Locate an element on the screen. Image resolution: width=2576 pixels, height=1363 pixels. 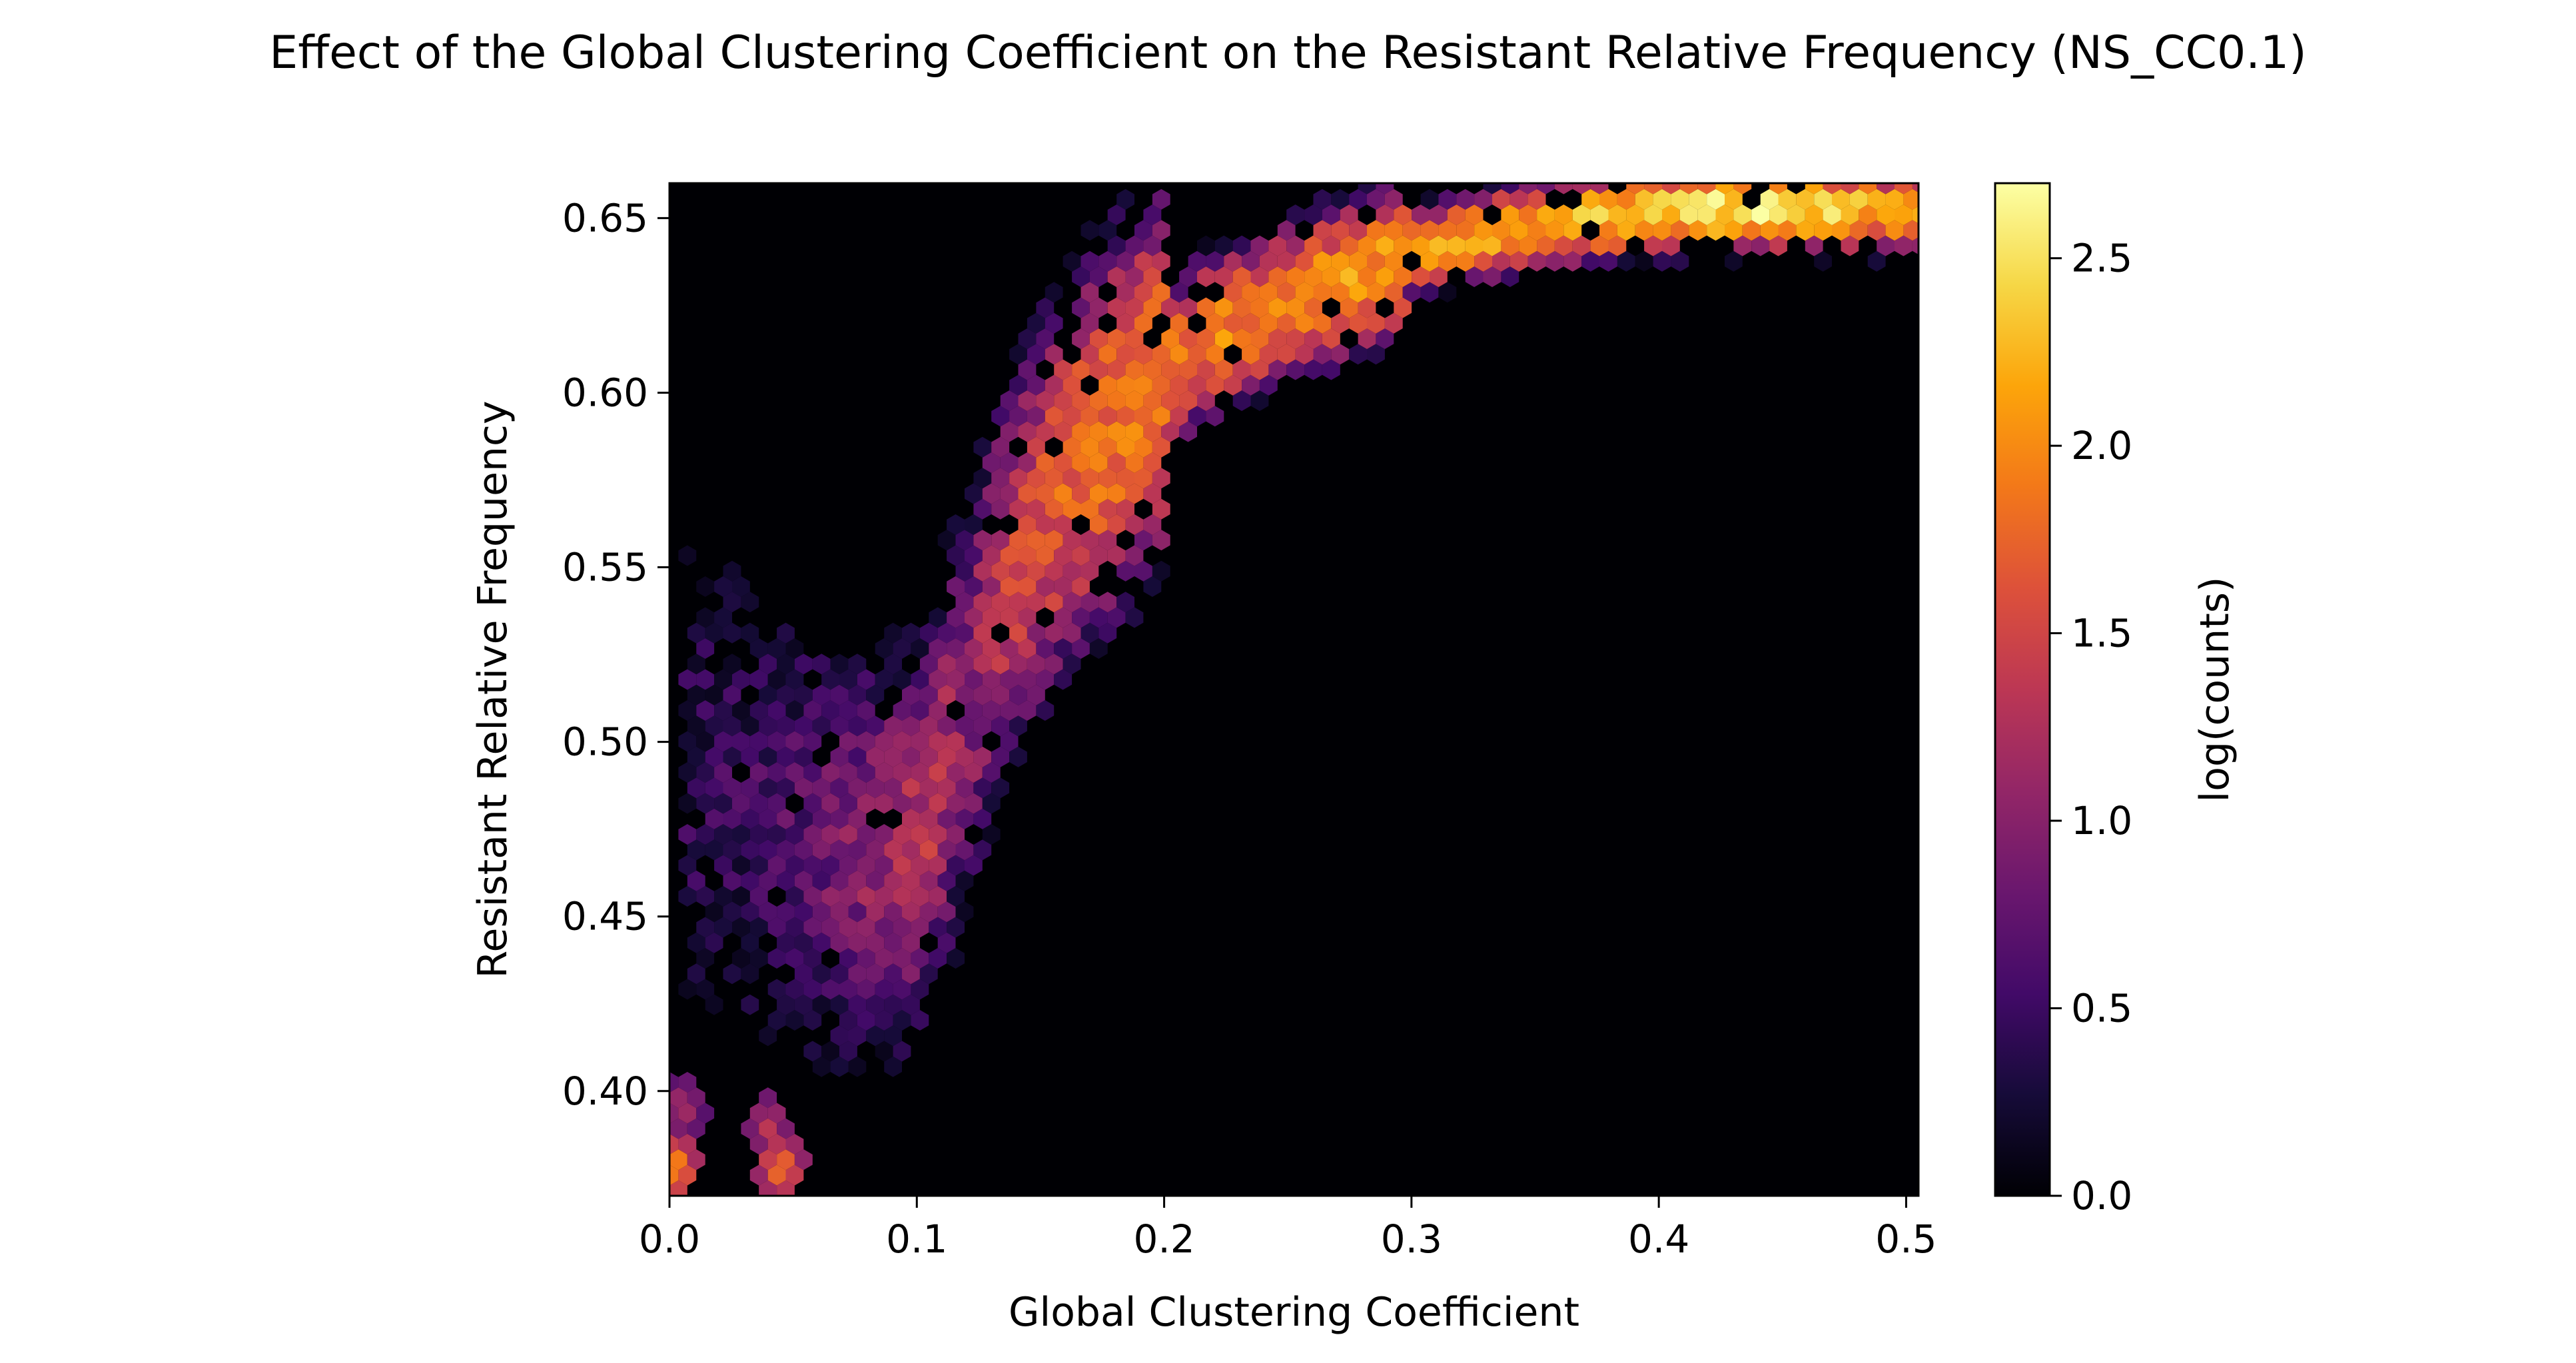
colorbar is located at coordinates (2023, 689).